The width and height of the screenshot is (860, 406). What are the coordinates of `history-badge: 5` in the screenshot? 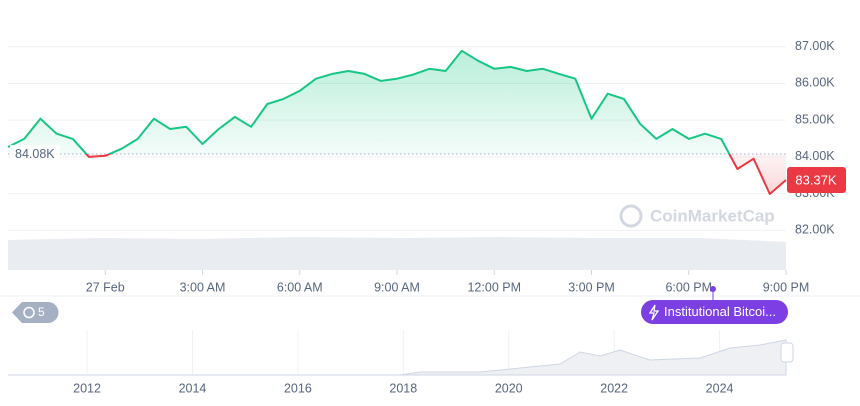 It's located at (35, 312).